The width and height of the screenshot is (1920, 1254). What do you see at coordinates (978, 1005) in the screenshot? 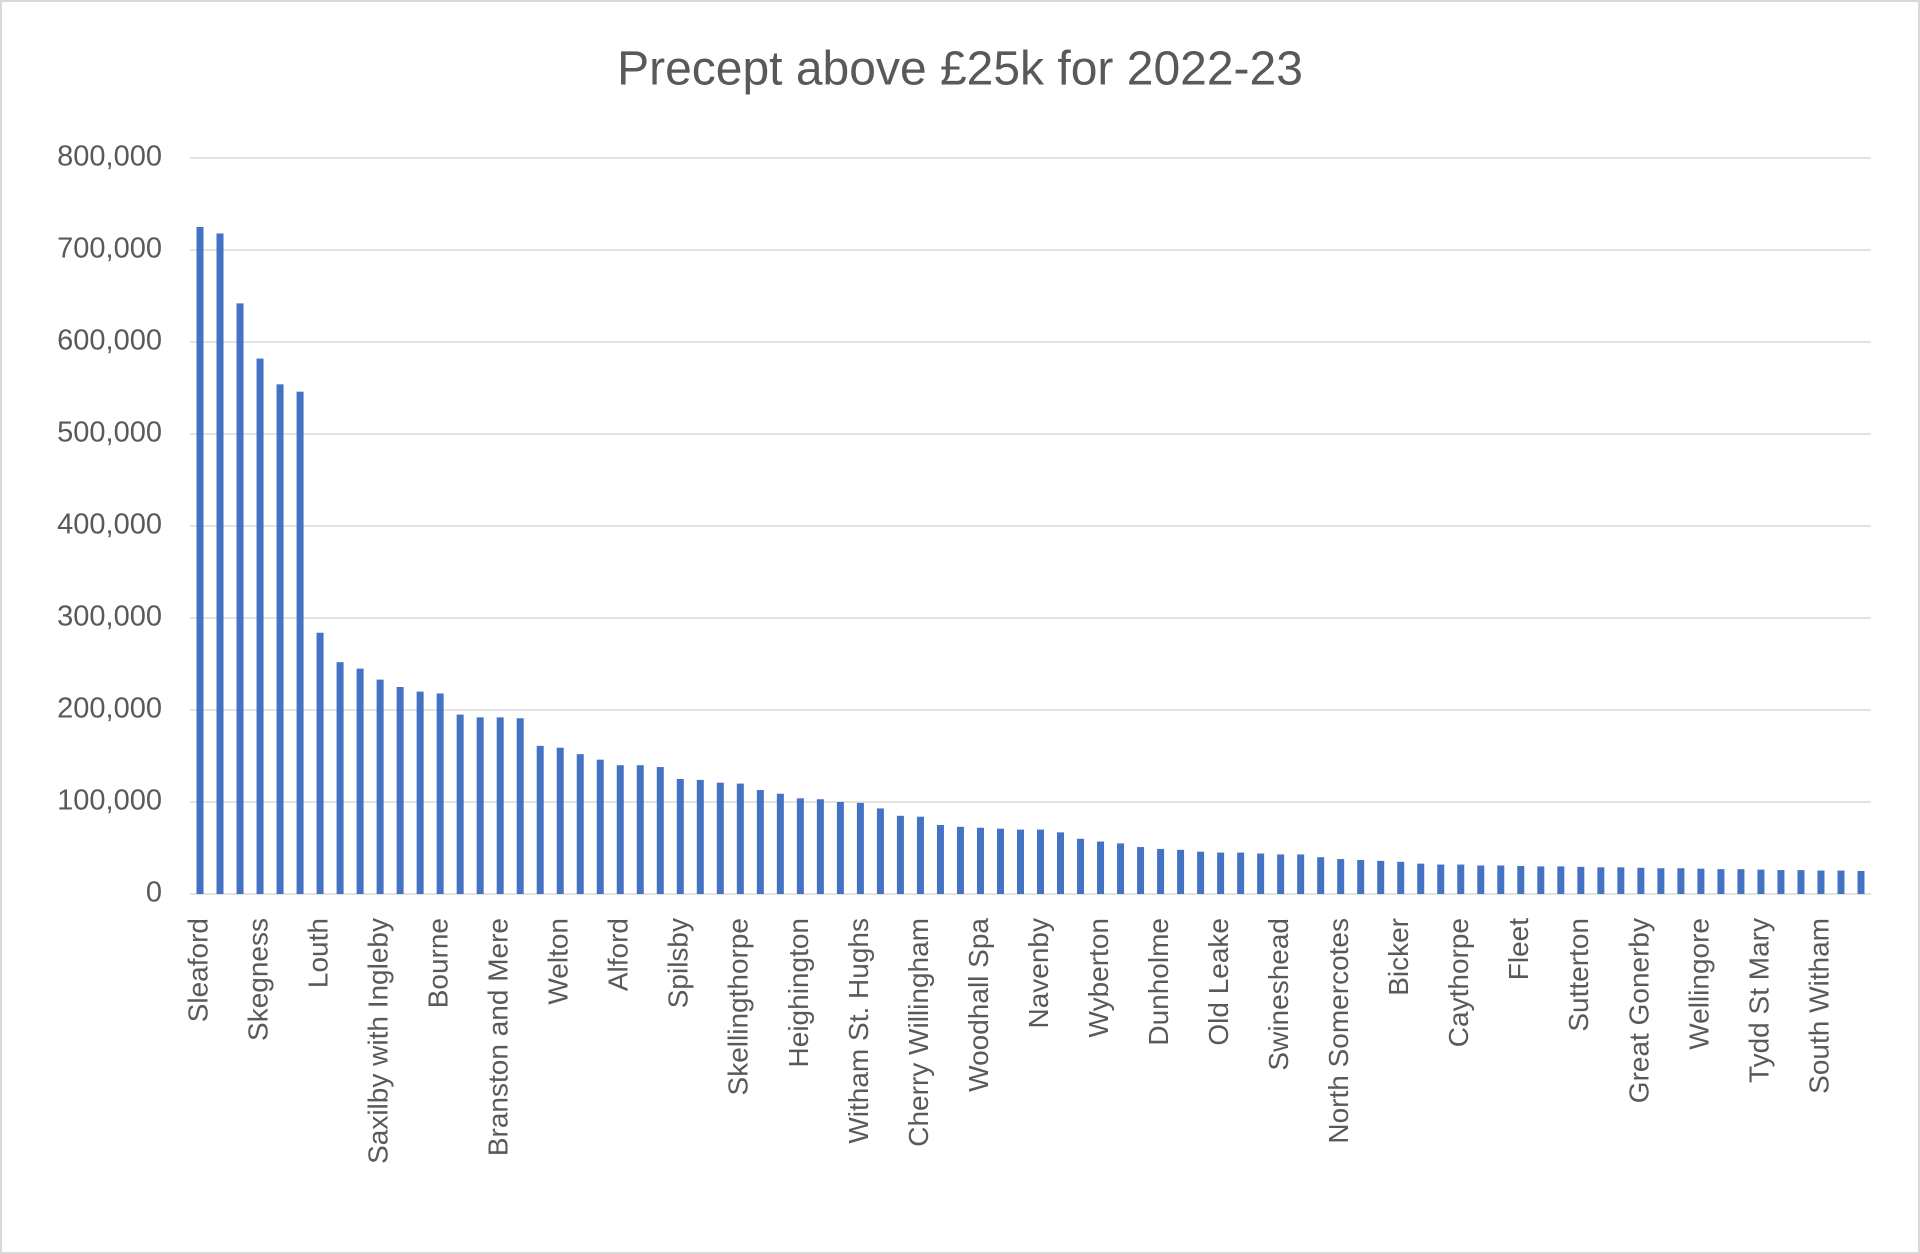
I see `x-tick-label: Woodhall Spa` at bounding box center [978, 1005].